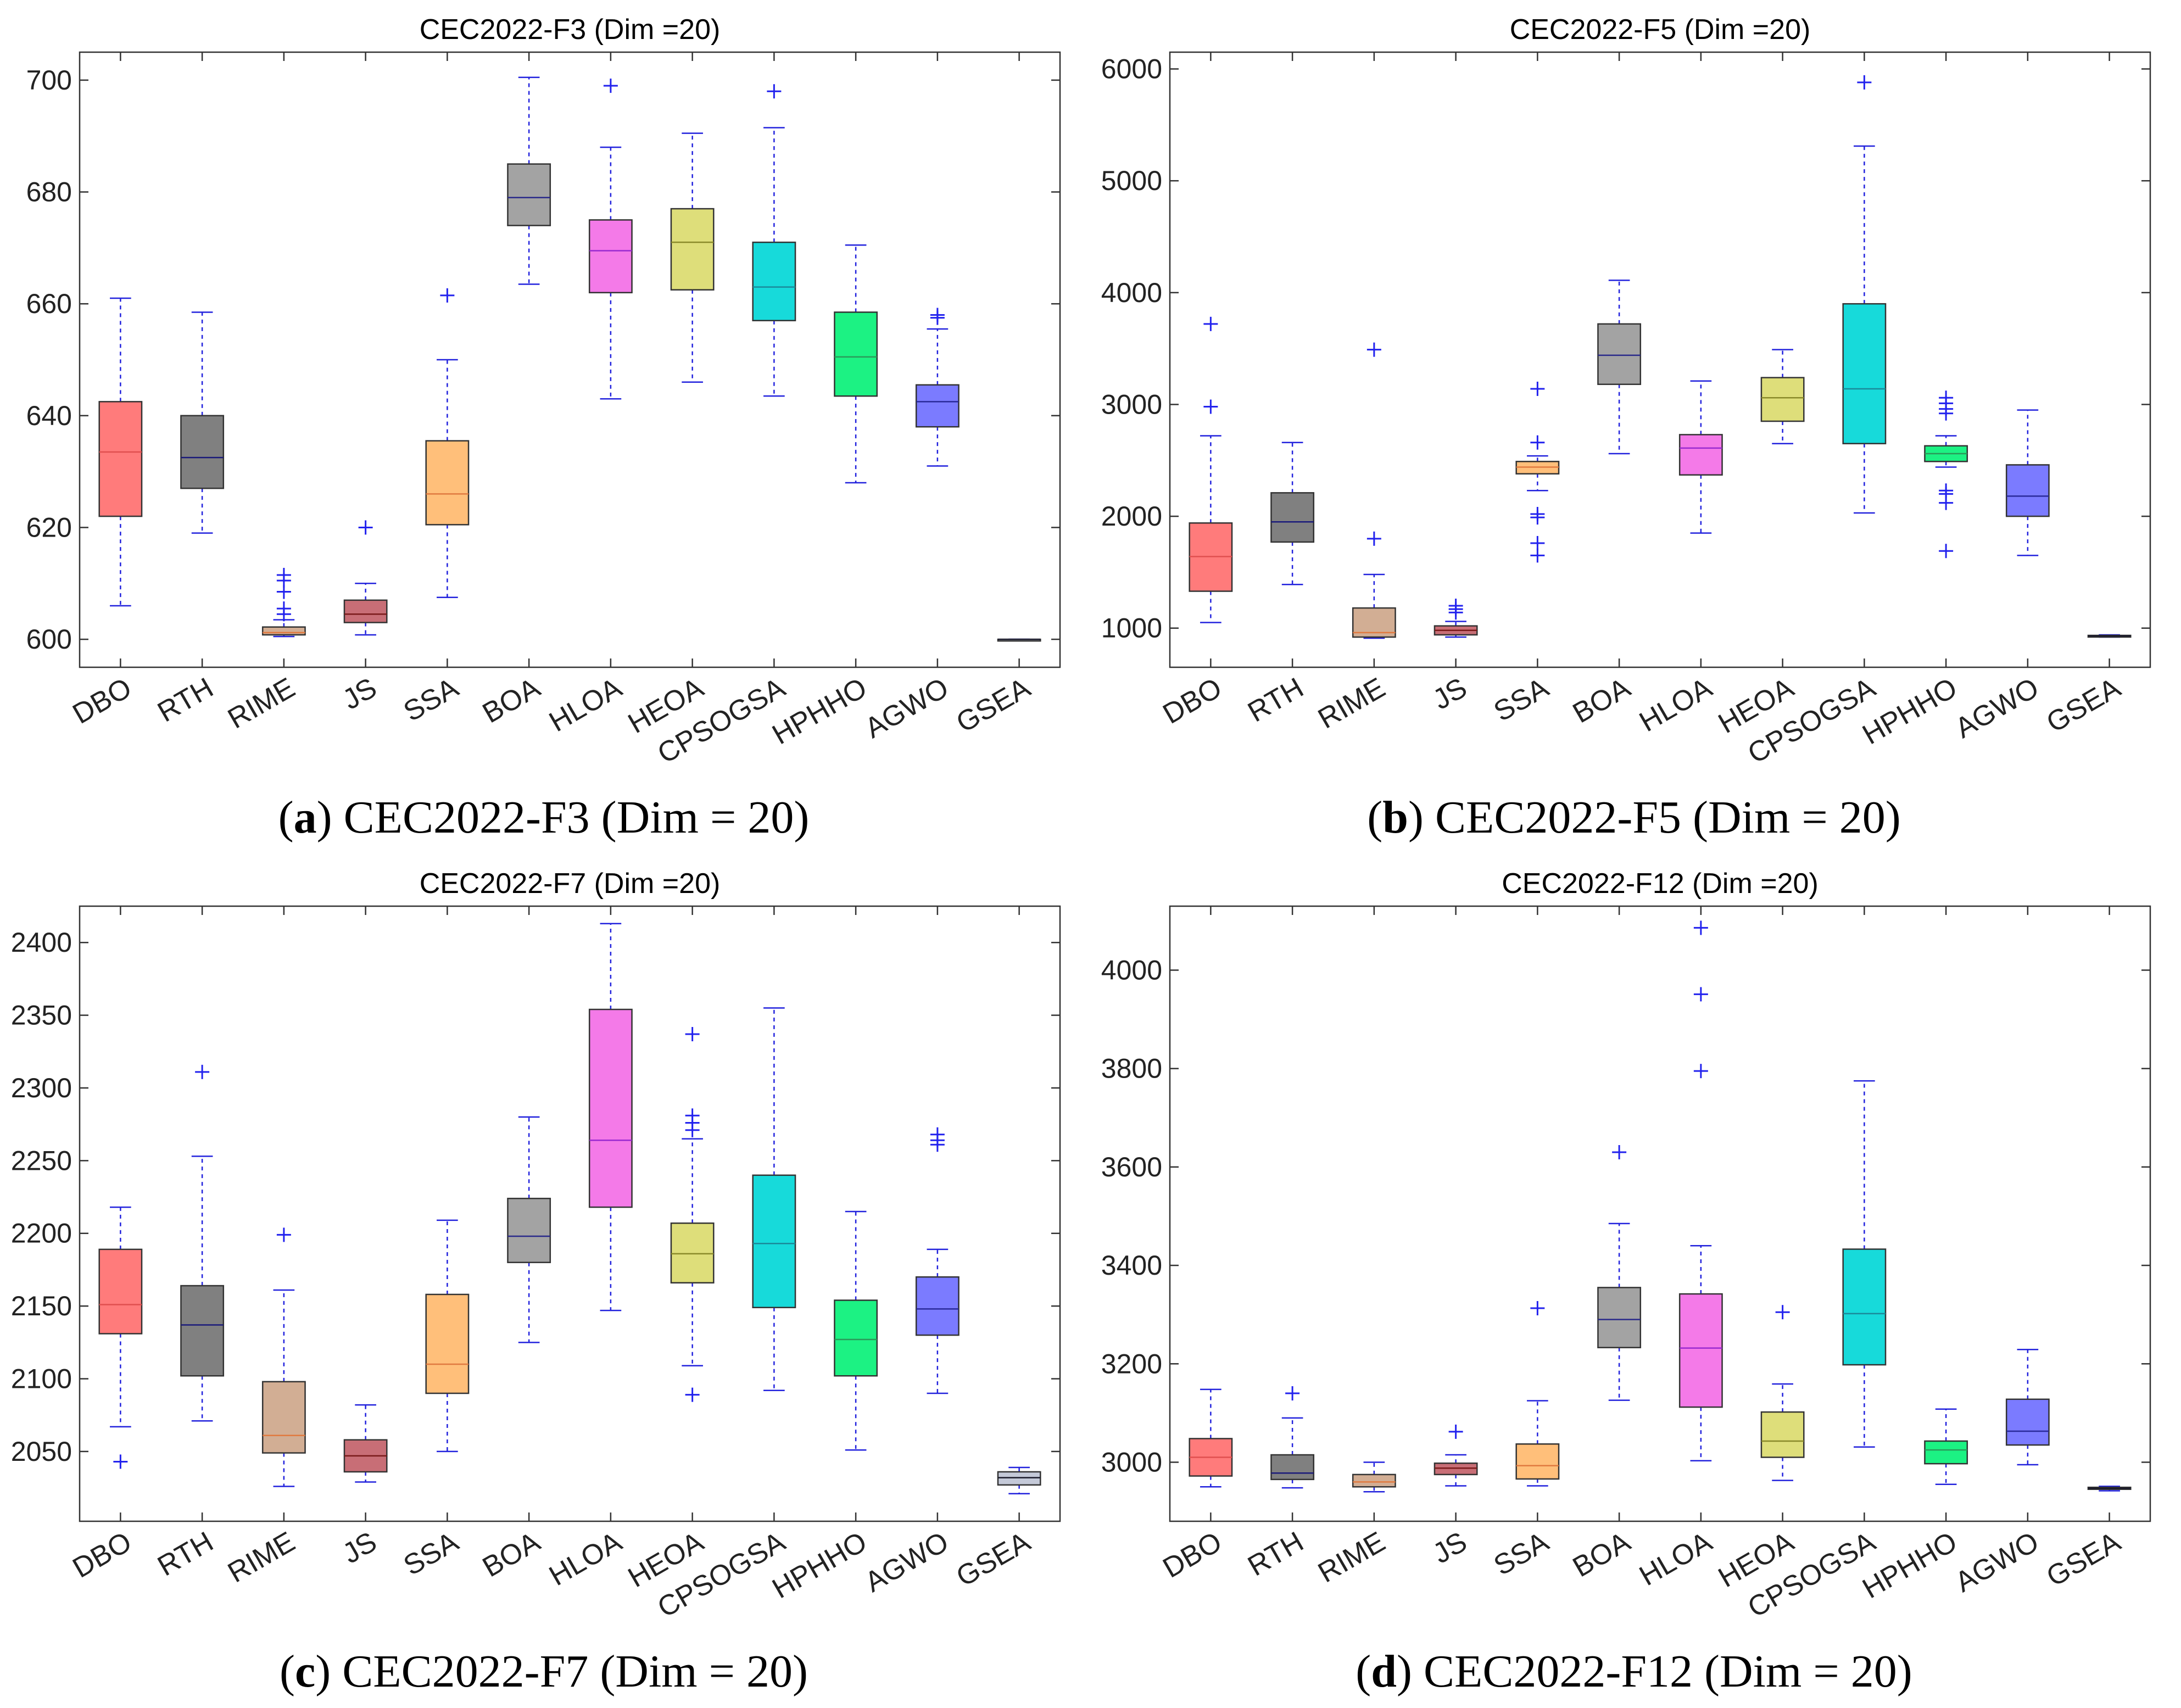  I want to click on caption-a: (a) CEC2022-F3 (Dim = 20), so click(544, 817).